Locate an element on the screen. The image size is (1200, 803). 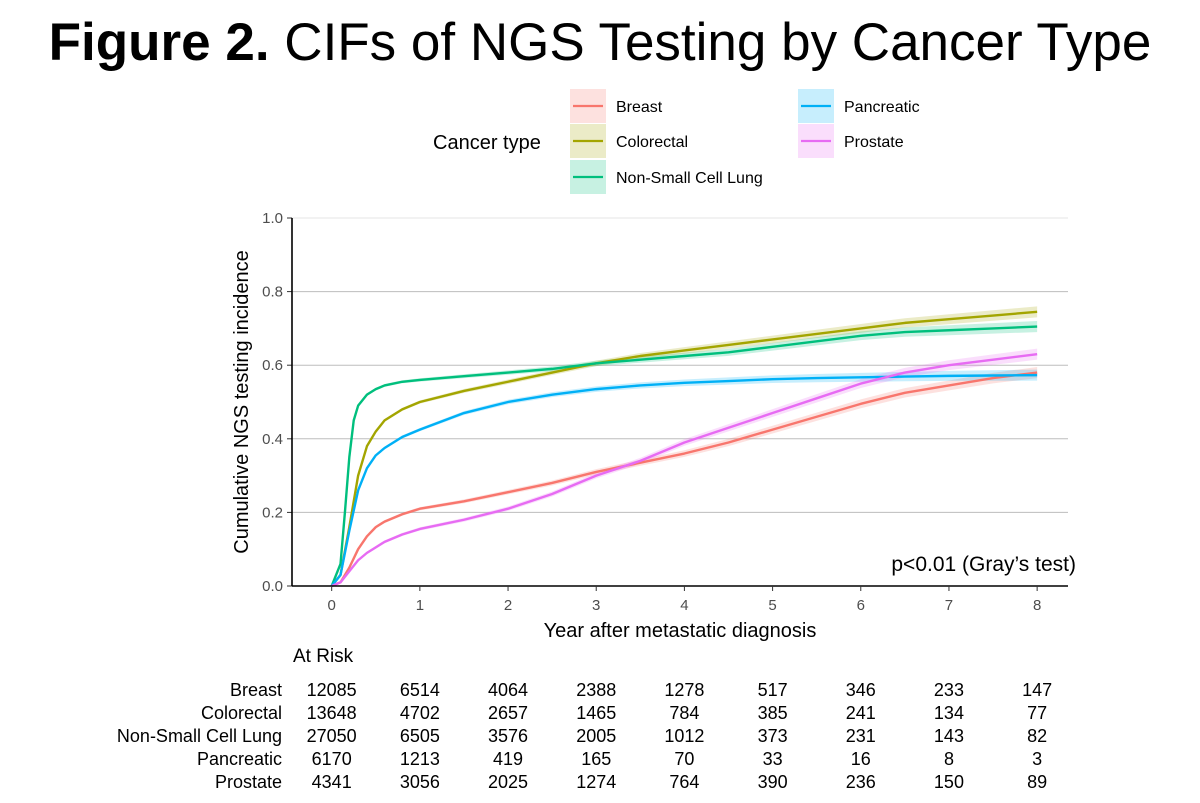
at-risk-cell: 4341 is located at coordinates (332, 782).